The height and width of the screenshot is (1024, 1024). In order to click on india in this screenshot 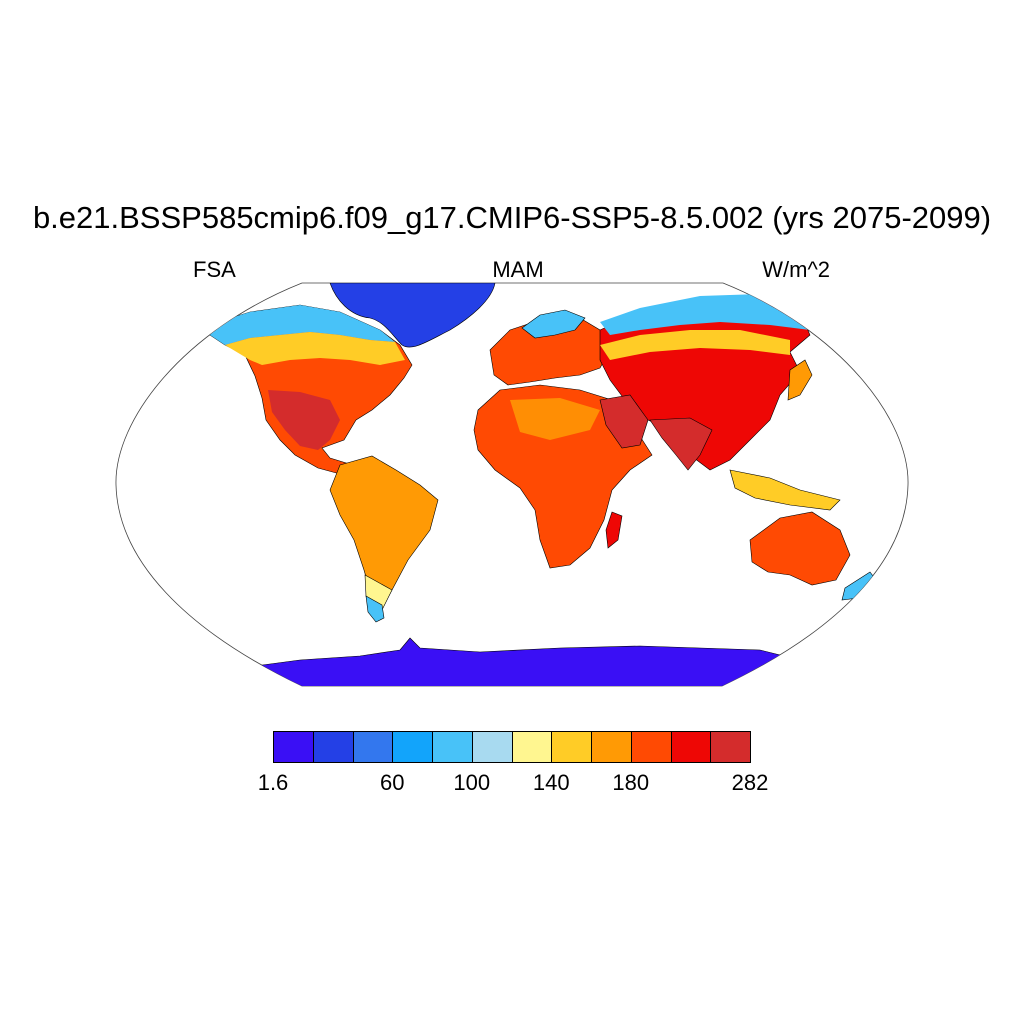, I will do `click(681, 444)`.